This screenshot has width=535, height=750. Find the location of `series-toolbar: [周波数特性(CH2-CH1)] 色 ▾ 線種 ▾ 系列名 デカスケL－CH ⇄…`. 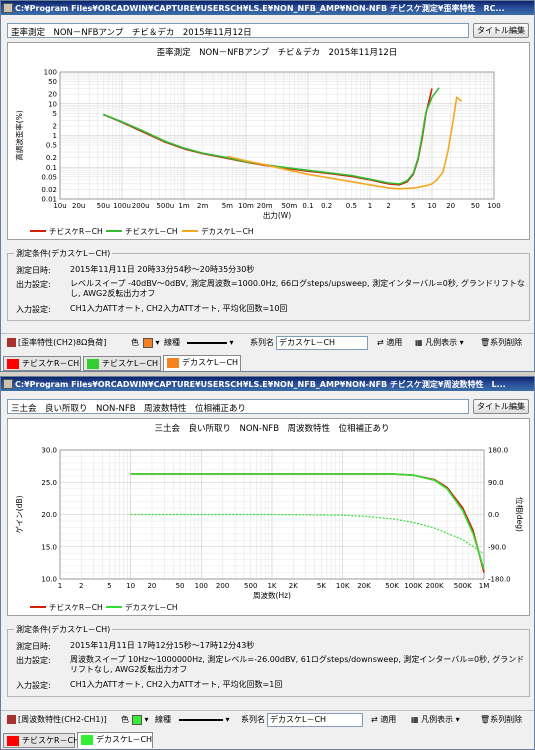

series-toolbar: [周波数特性(CH2-CH1)] 色 ▾ 線種 ▾ 系列名 デカスケL－CH ⇄… is located at coordinates (267, 719).